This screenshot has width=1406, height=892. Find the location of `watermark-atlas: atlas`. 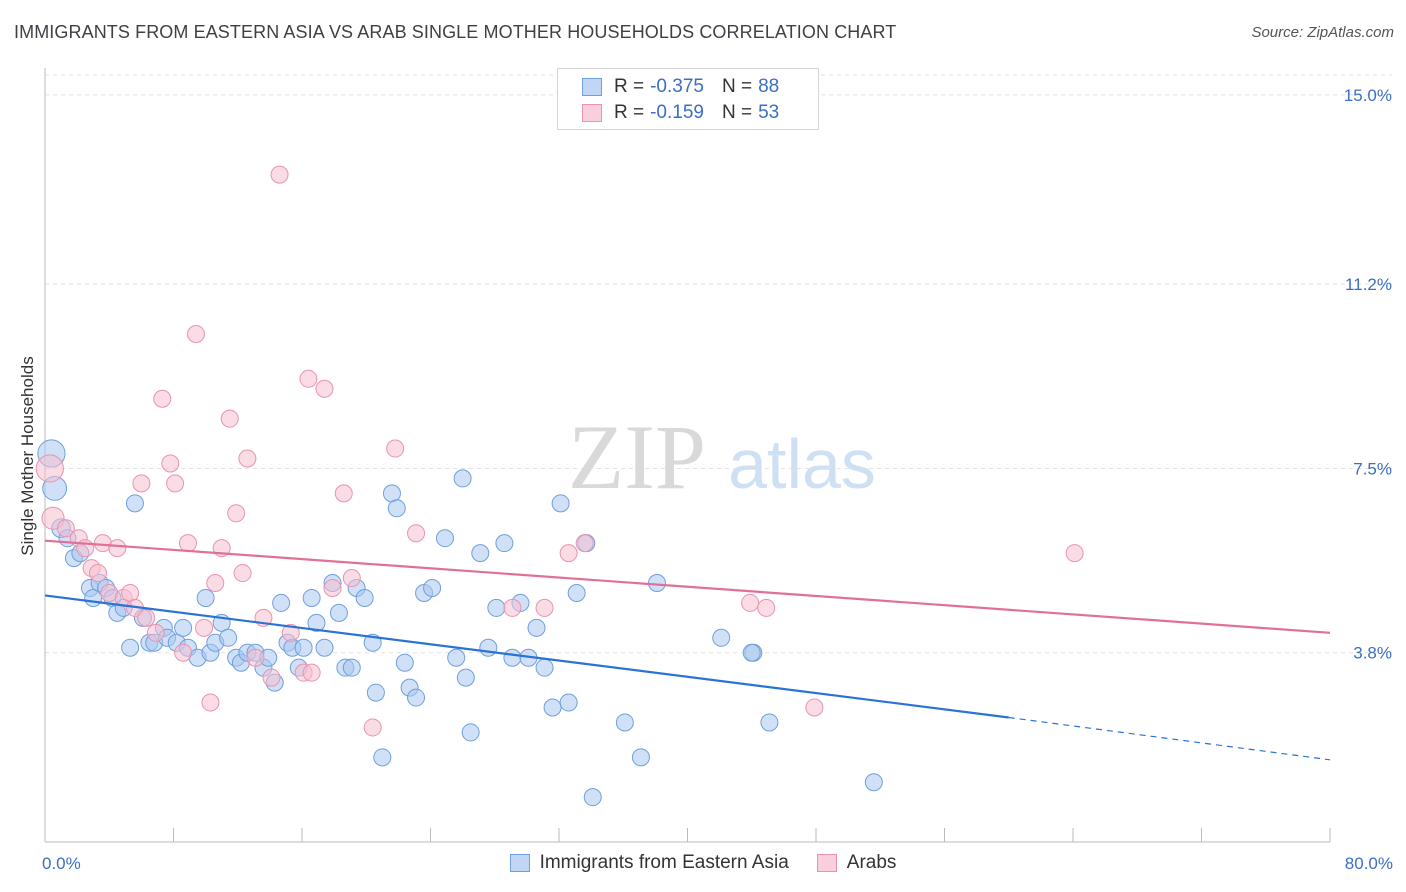

watermark-atlas: atlas is located at coordinates (802, 464).